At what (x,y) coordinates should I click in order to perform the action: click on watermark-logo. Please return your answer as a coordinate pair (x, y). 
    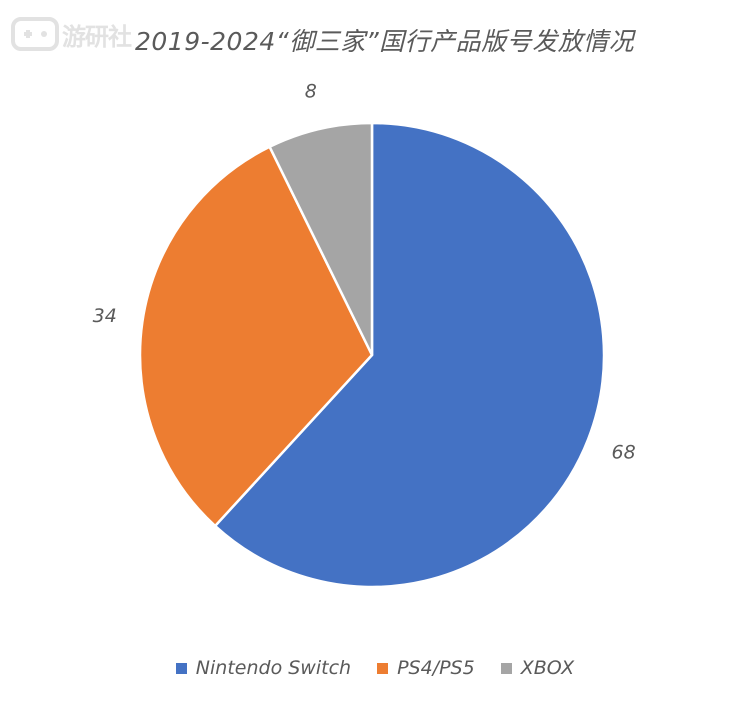
    Looking at the image, I should click on (36, 37).